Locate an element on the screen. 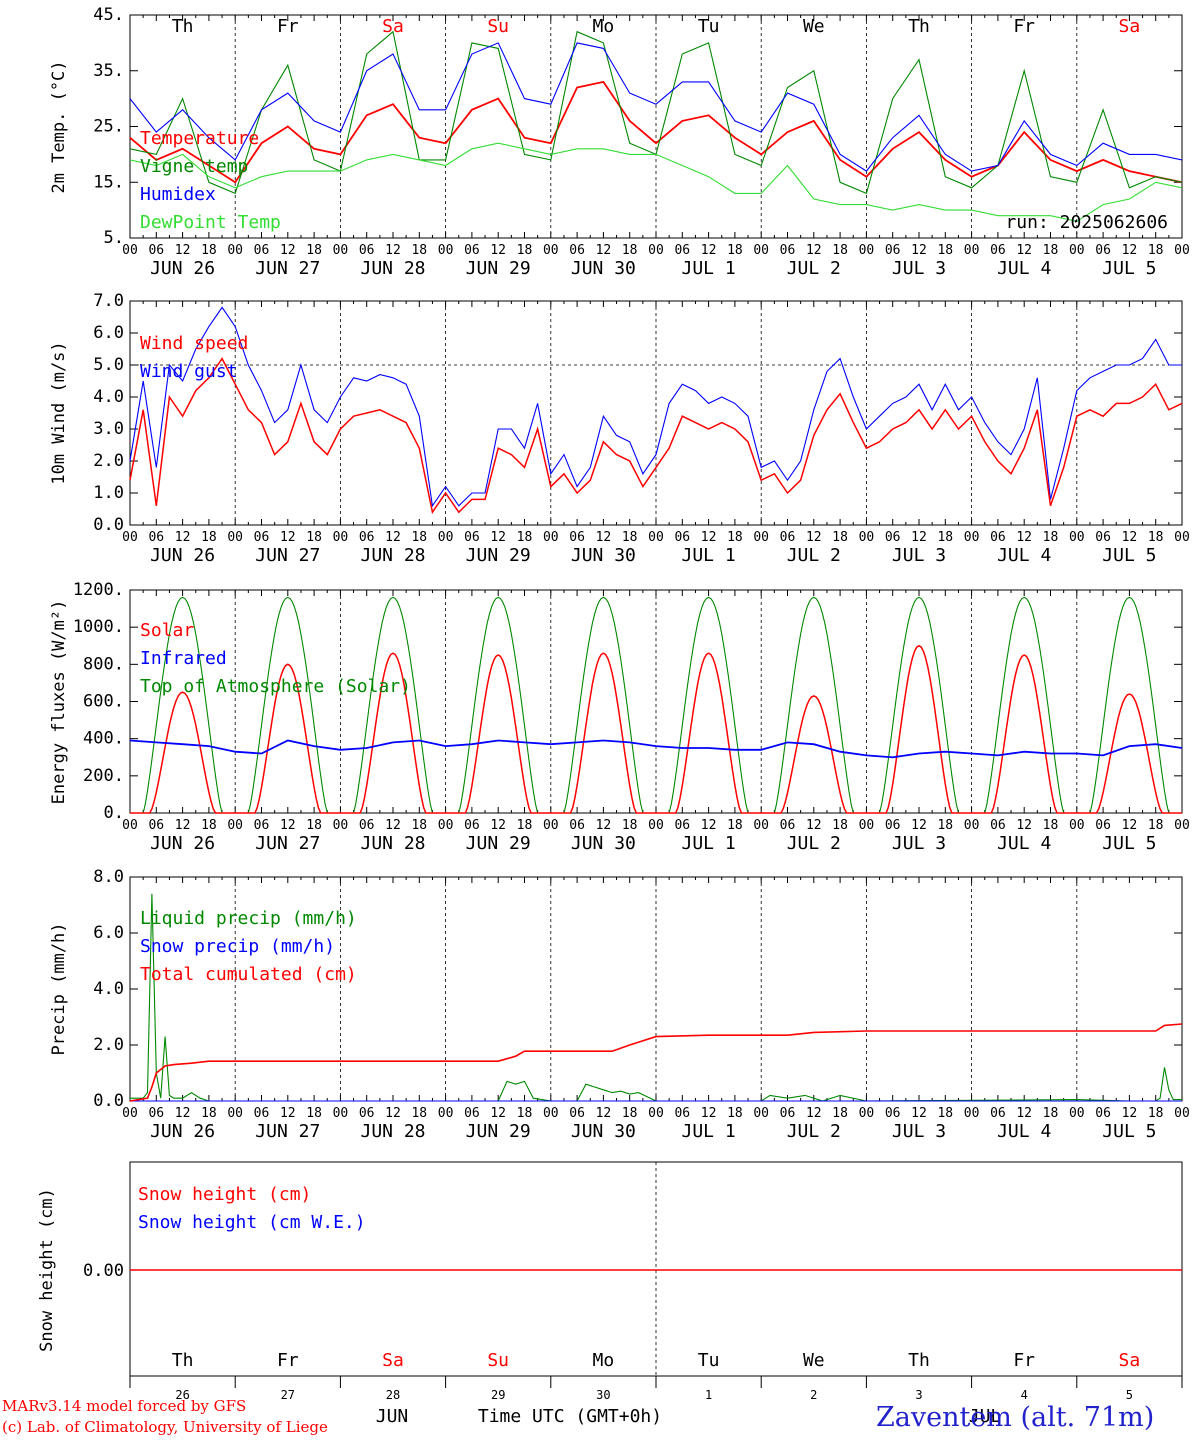  y-axis-label: 2m Temp. (°C) is located at coordinates (59, 126).